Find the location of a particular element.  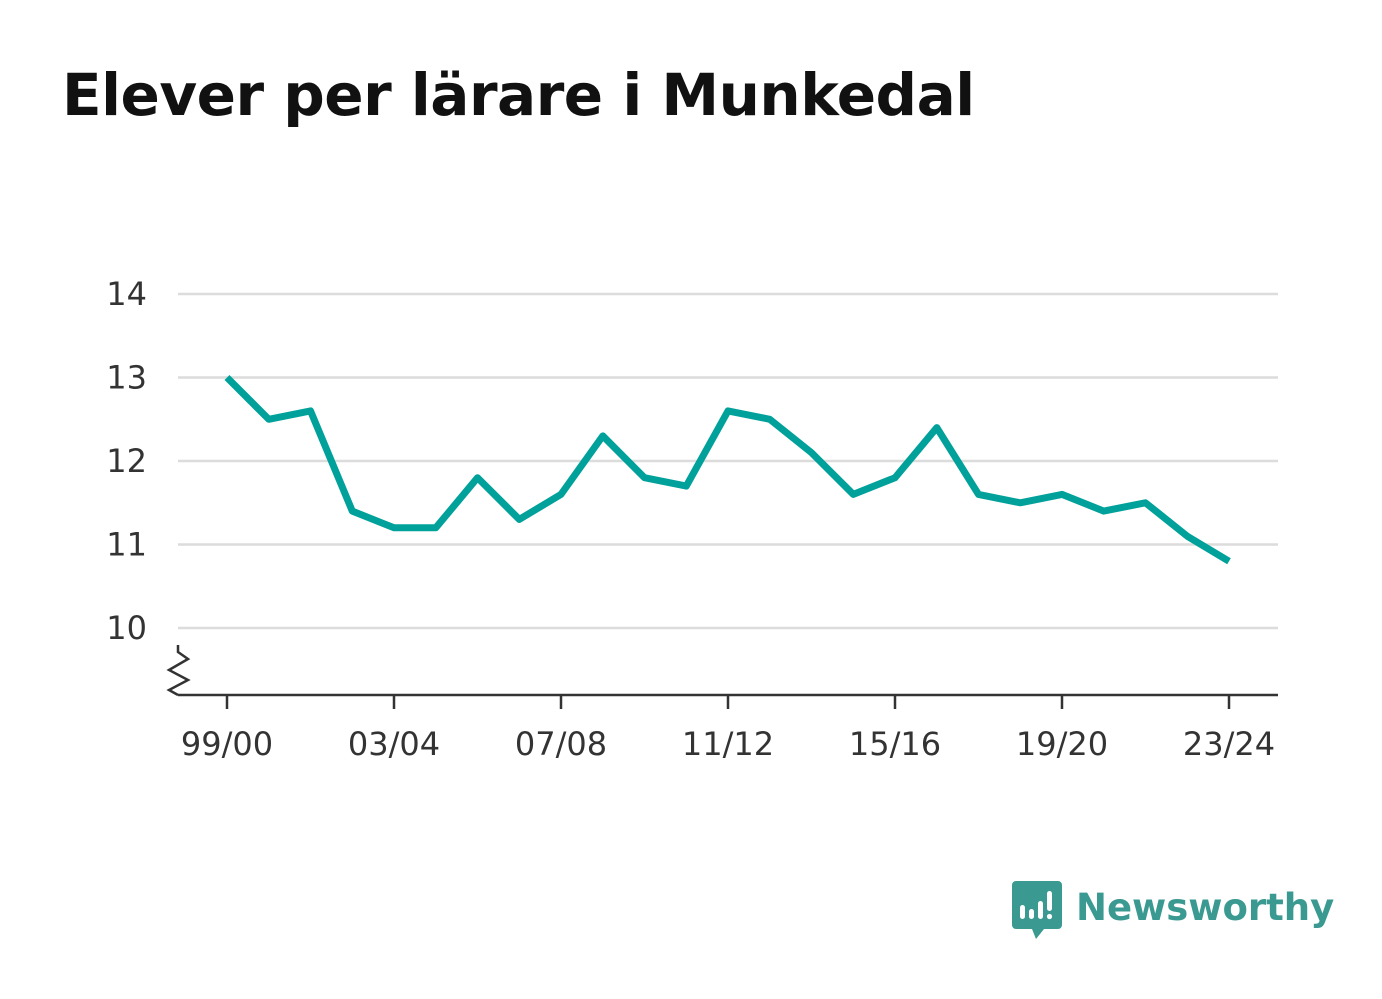

x-axis-ticks: 99/00 03/04 07/08 11/12 15/16 19/20 23/24 is located at coordinates (728, 729).